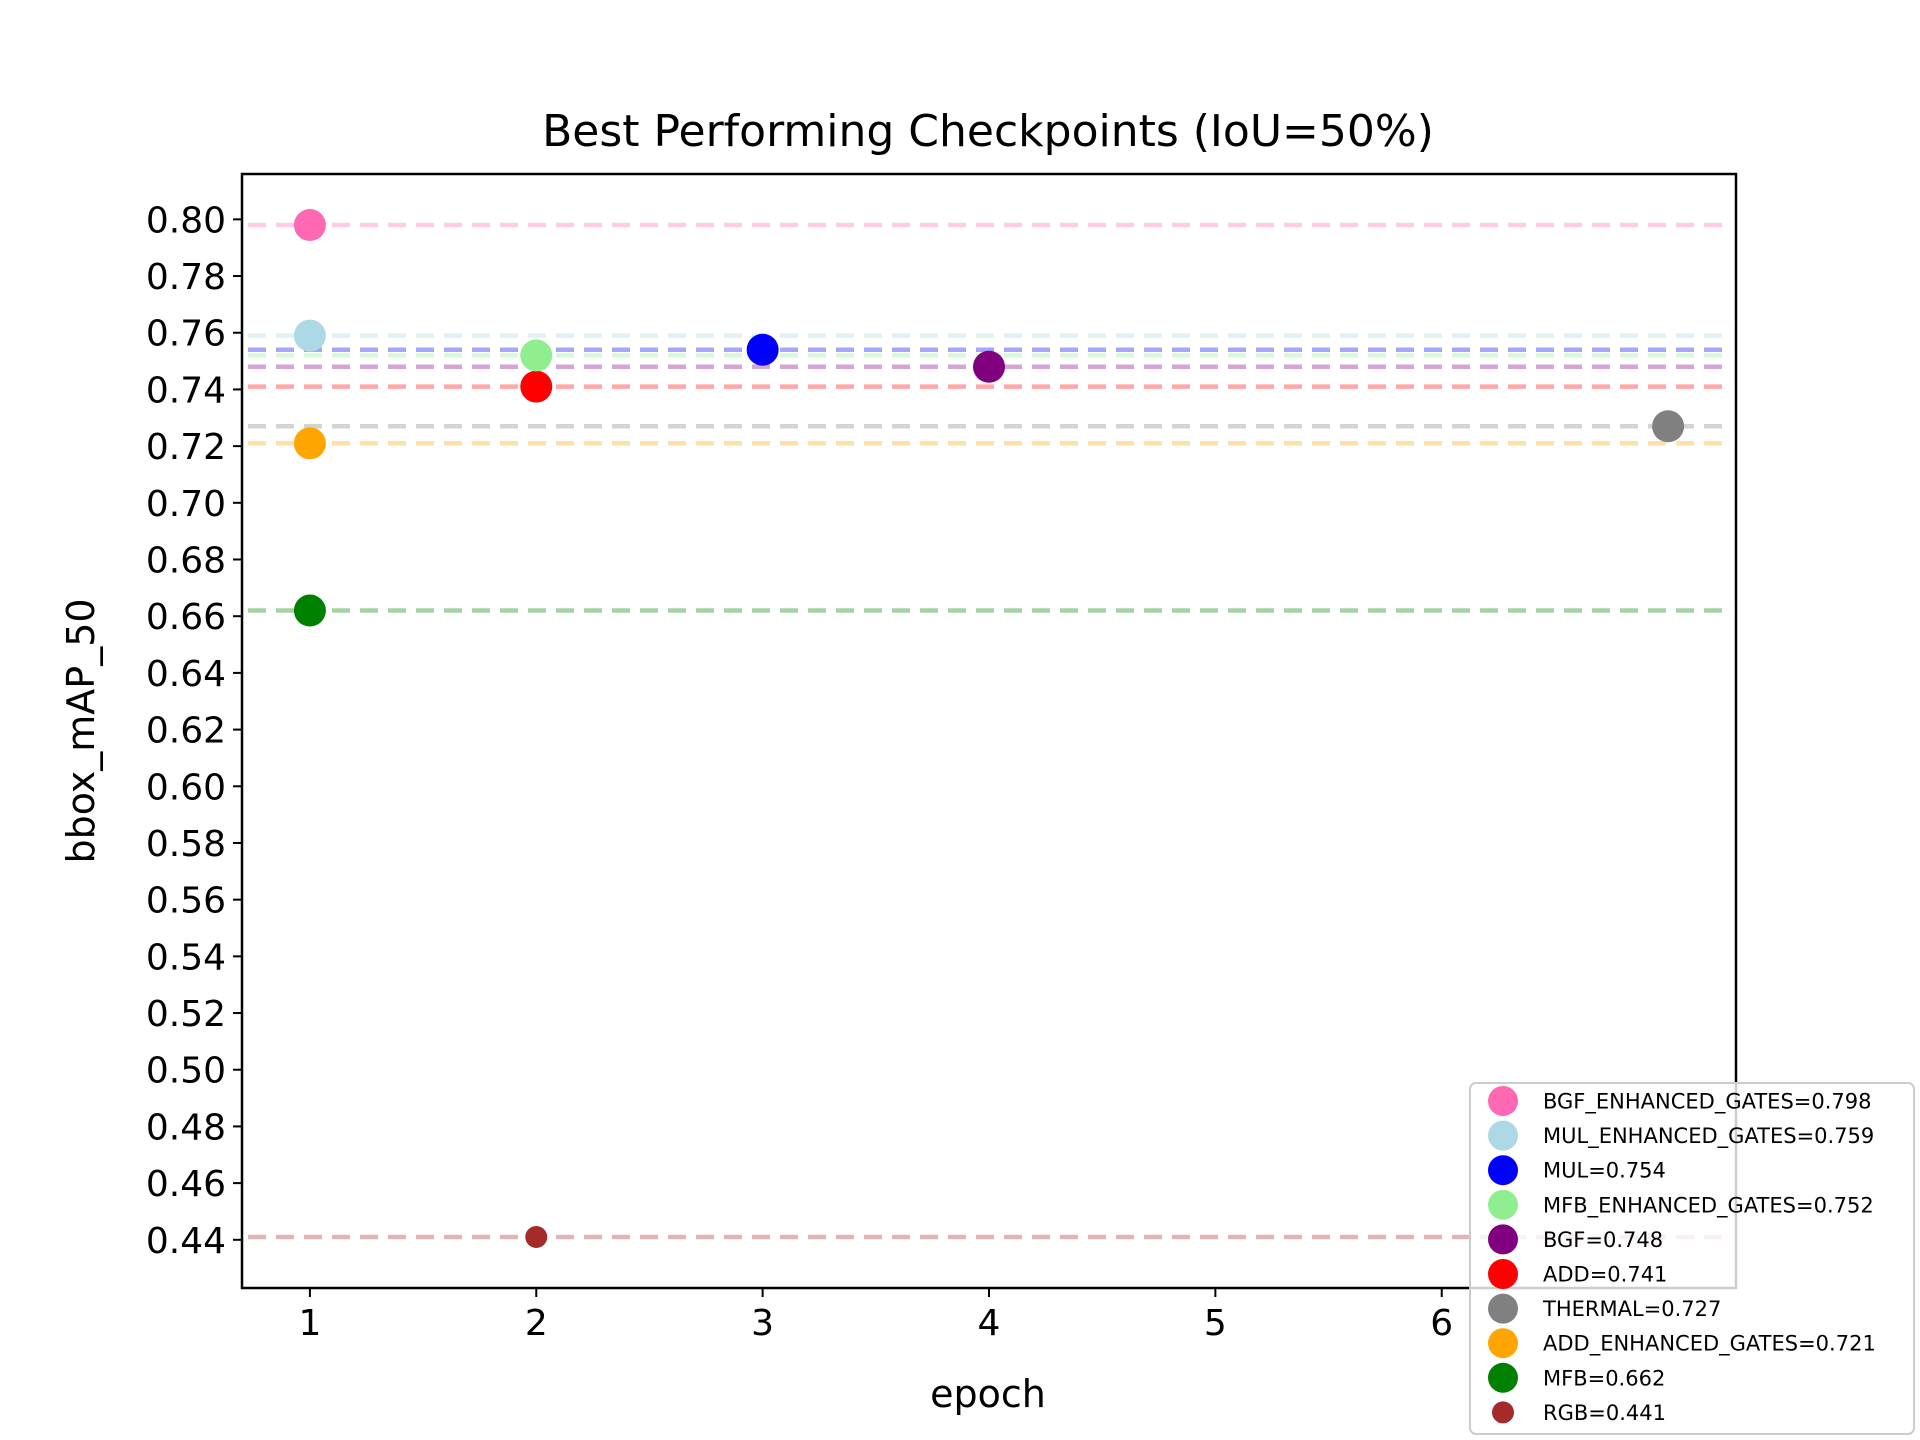  What do you see at coordinates (988, 1394) in the screenshot?
I see `x-axis-label: epoch` at bounding box center [988, 1394].